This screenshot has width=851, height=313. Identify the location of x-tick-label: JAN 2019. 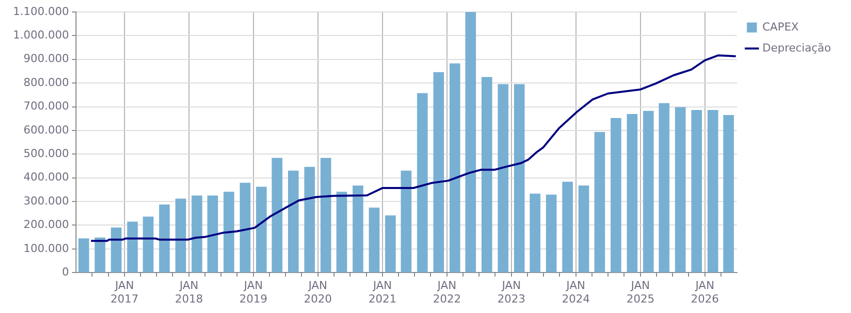
(253, 292).